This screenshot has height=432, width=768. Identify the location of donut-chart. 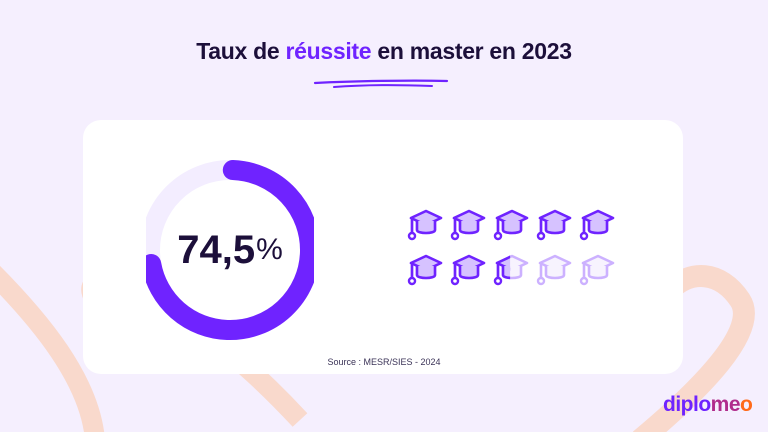
(230, 250).